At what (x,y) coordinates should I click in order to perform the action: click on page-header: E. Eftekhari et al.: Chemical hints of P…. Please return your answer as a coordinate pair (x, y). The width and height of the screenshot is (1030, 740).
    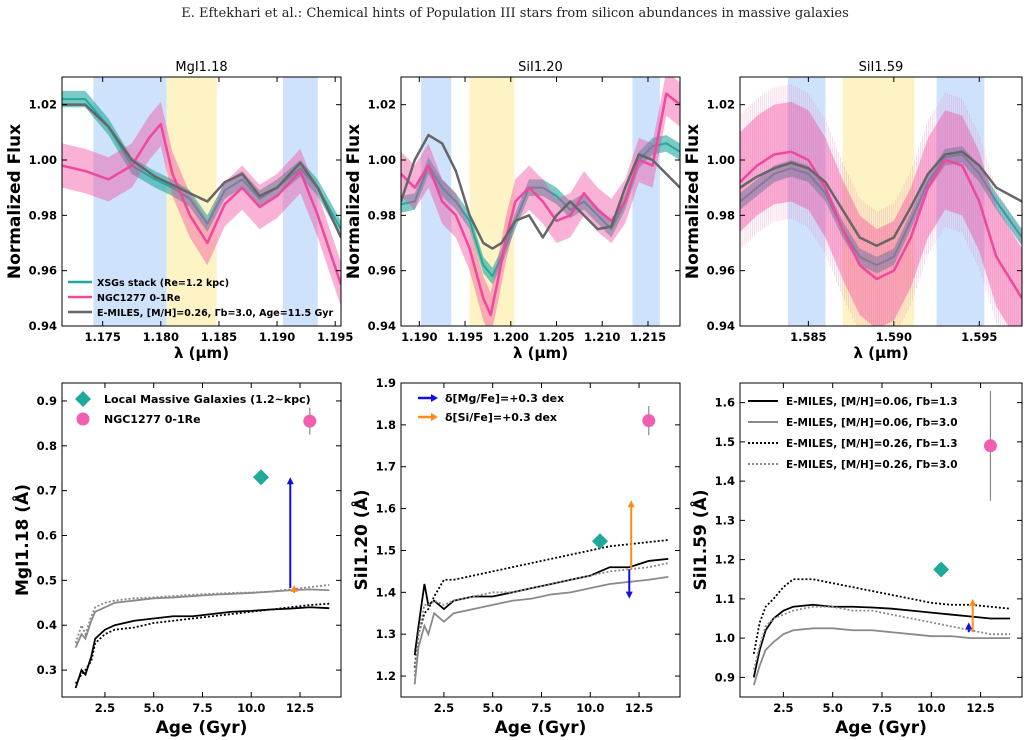
    Looking at the image, I should click on (515, 13).